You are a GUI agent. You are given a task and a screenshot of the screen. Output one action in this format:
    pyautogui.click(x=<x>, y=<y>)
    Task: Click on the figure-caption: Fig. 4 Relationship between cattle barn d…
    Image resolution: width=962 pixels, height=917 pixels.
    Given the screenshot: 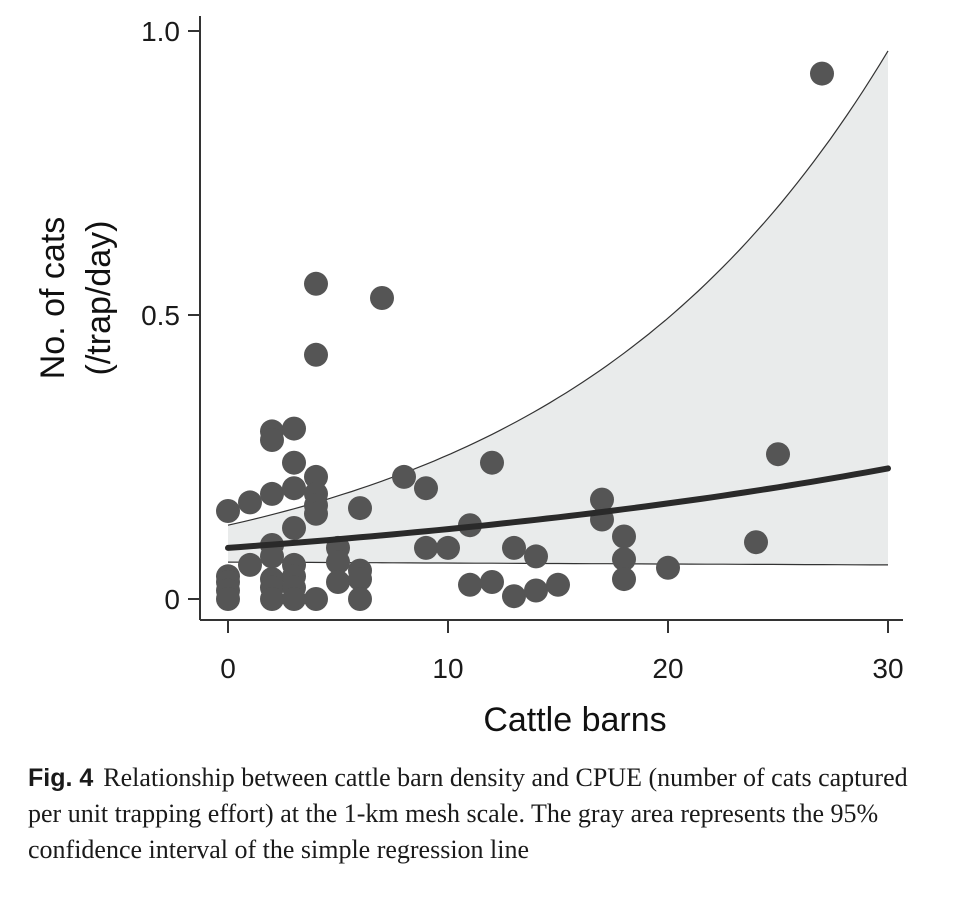 What is the action you would take?
    pyautogui.click(x=483, y=814)
    